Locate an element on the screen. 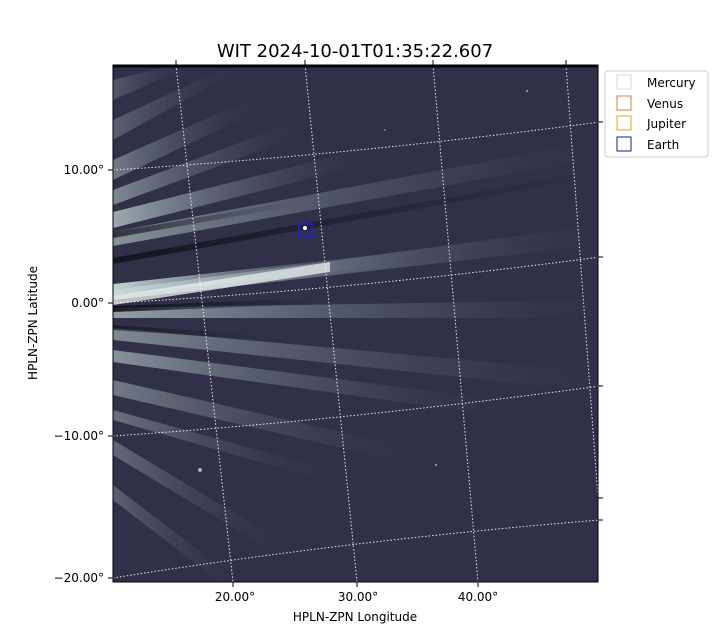 This screenshot has width=720, height=640. legend-item-mercury: Mercury is located at coordinates (656, 82).